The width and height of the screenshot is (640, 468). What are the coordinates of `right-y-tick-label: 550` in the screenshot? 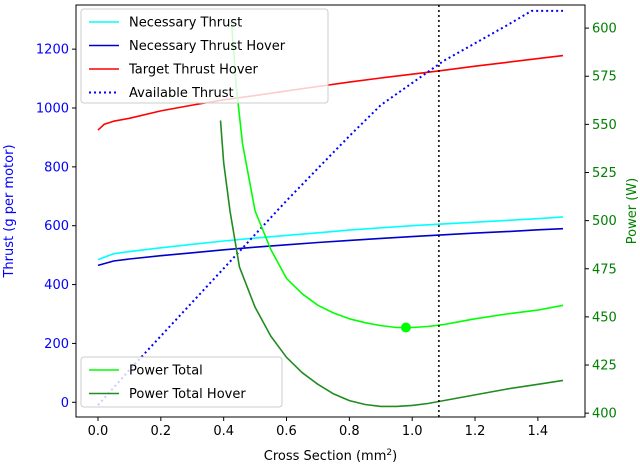 It's located at (604, 125).